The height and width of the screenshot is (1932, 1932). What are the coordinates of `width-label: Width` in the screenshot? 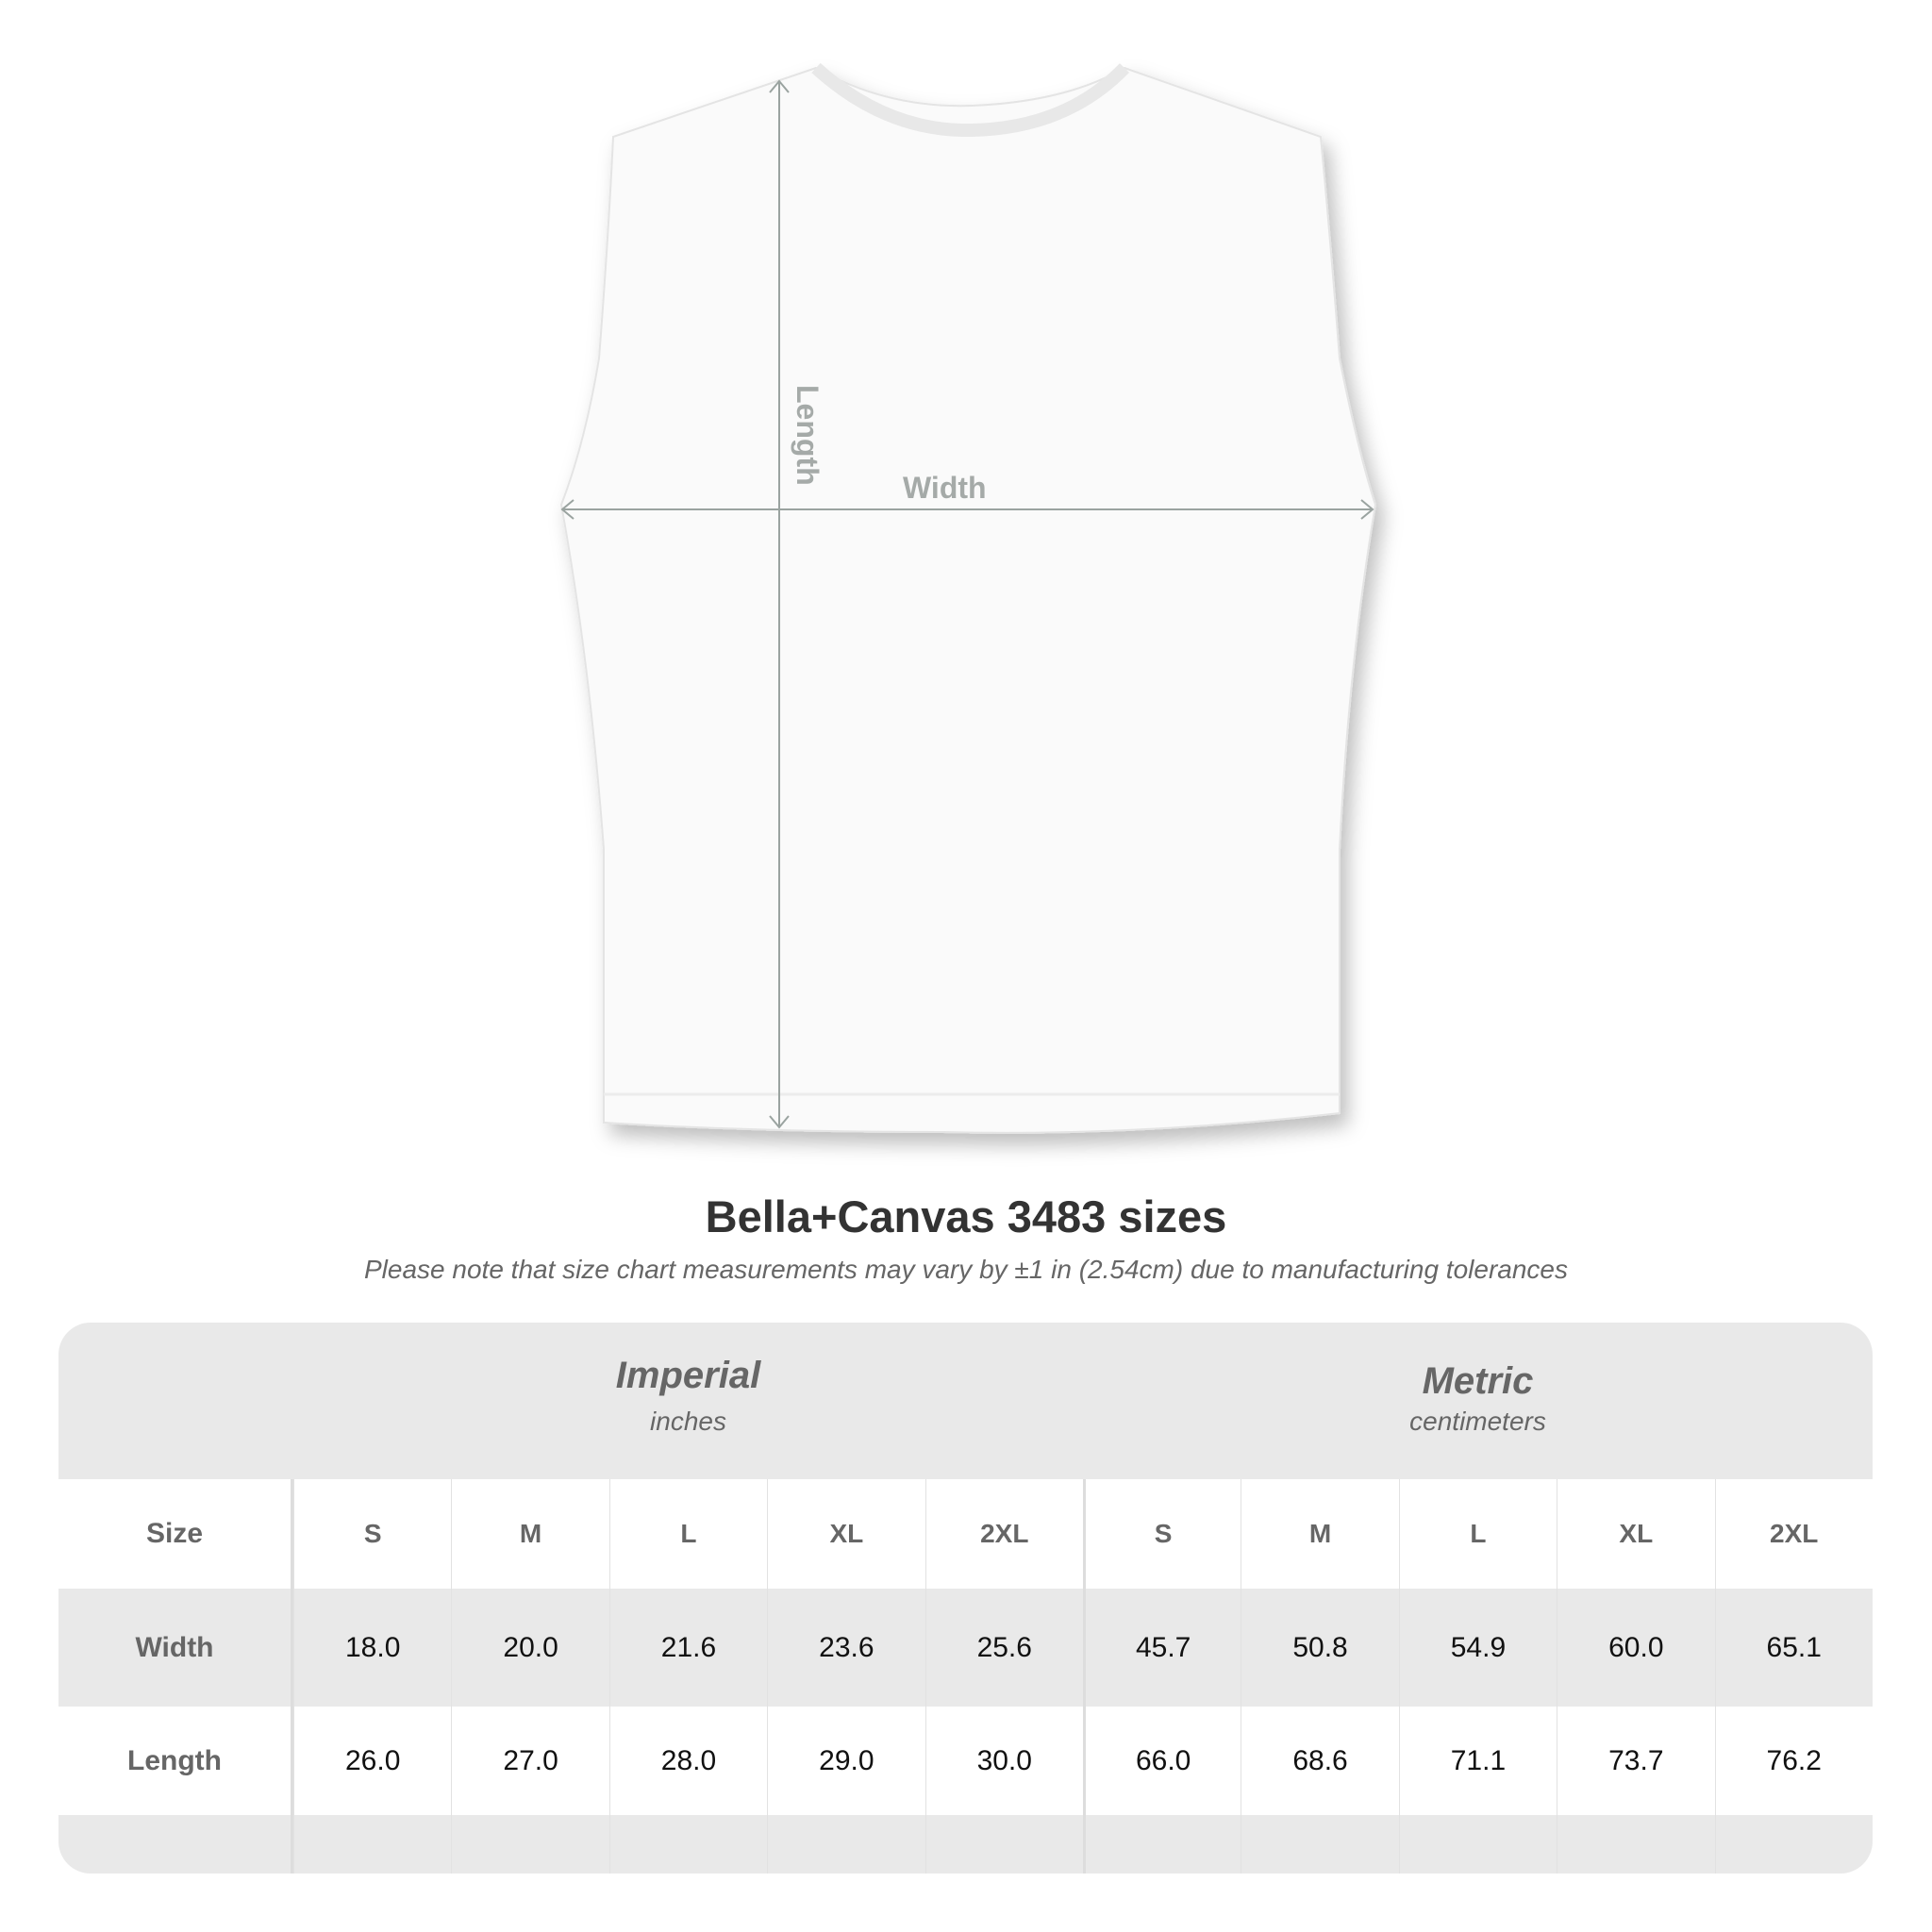 It's located at (945, 488).